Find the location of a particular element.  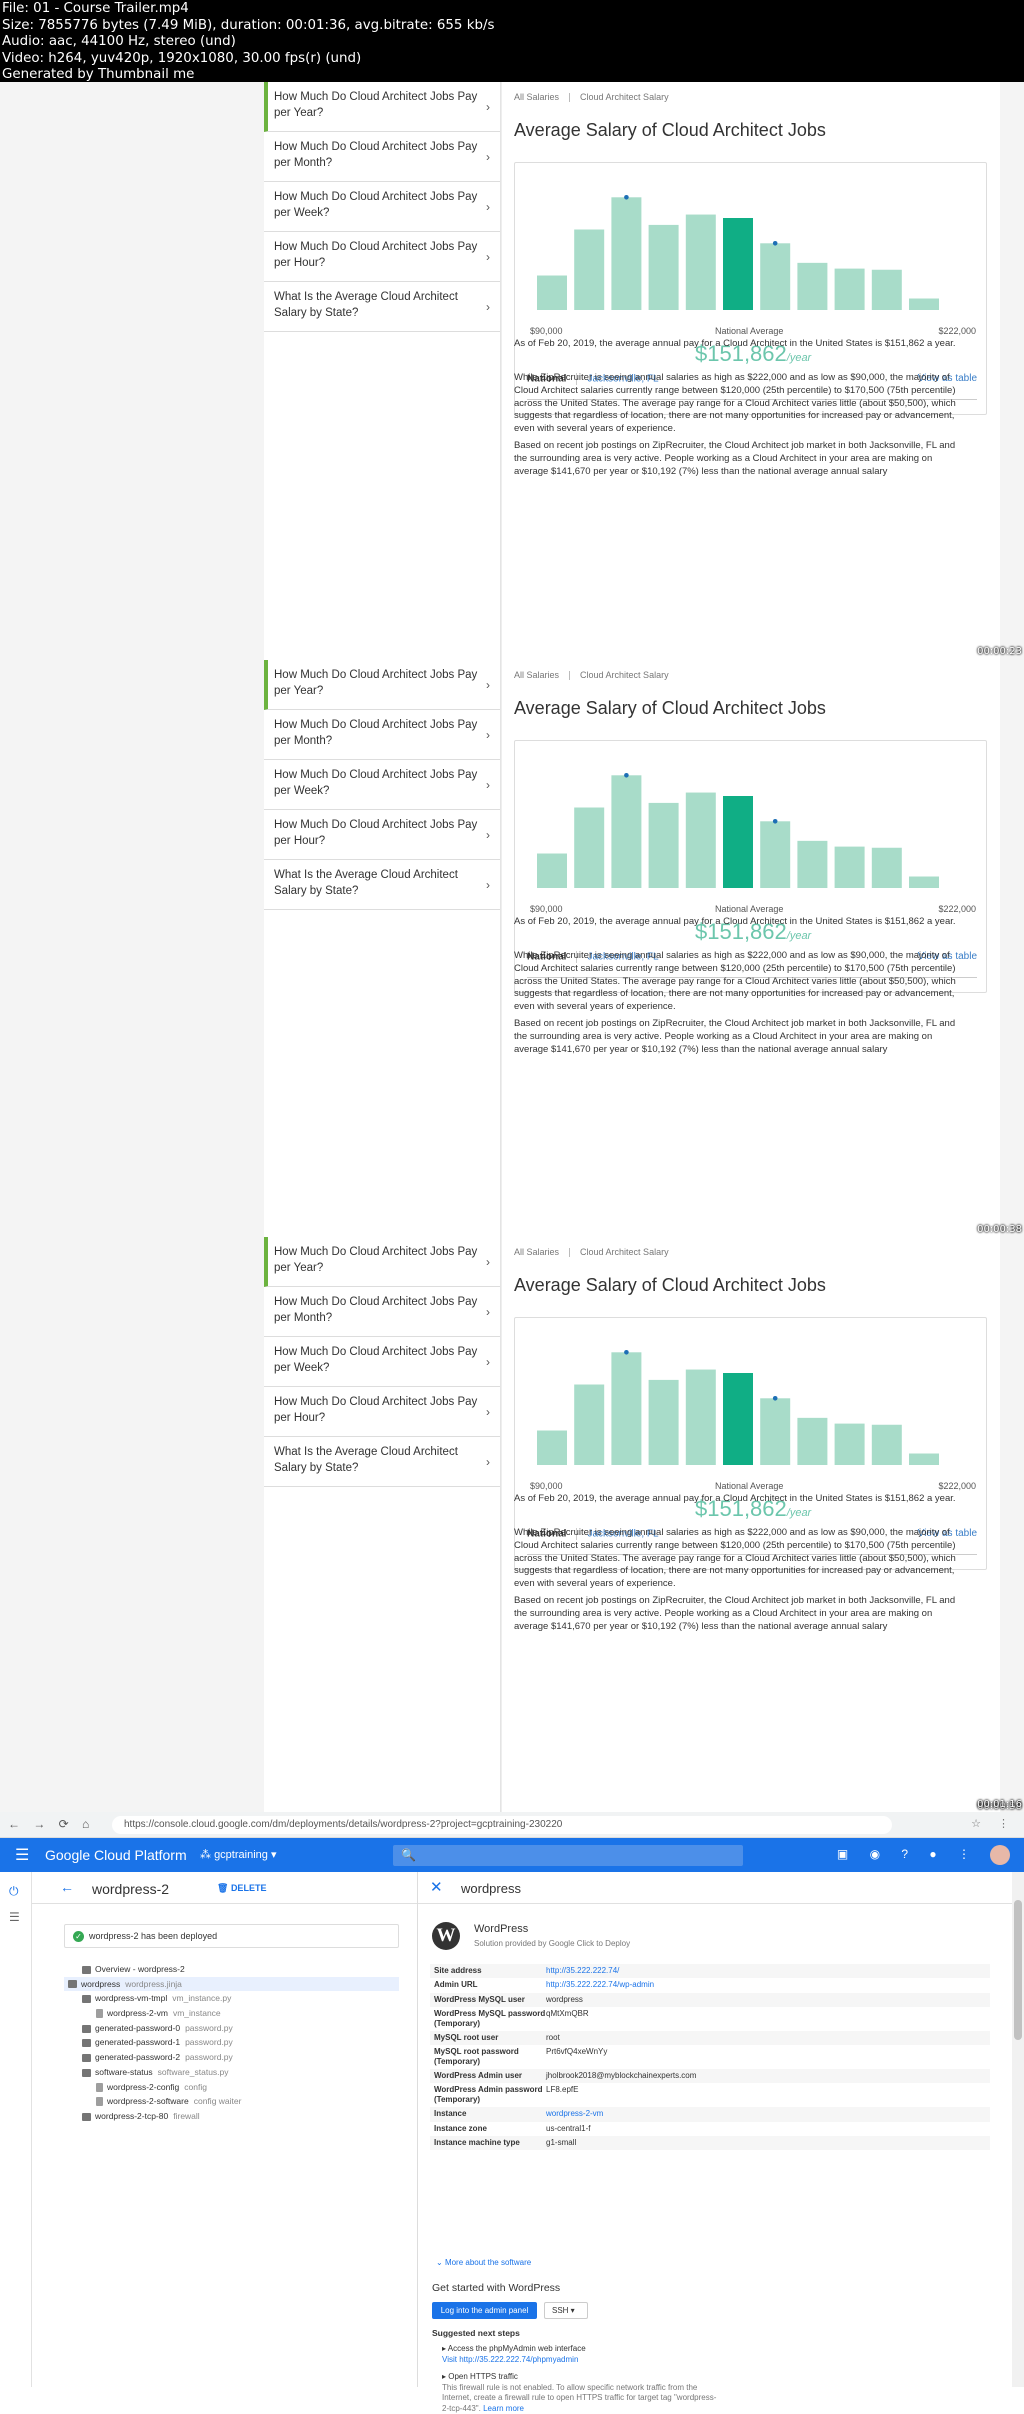

delete-button: 🗑 DELETE is located at coordinates (242, 1888).